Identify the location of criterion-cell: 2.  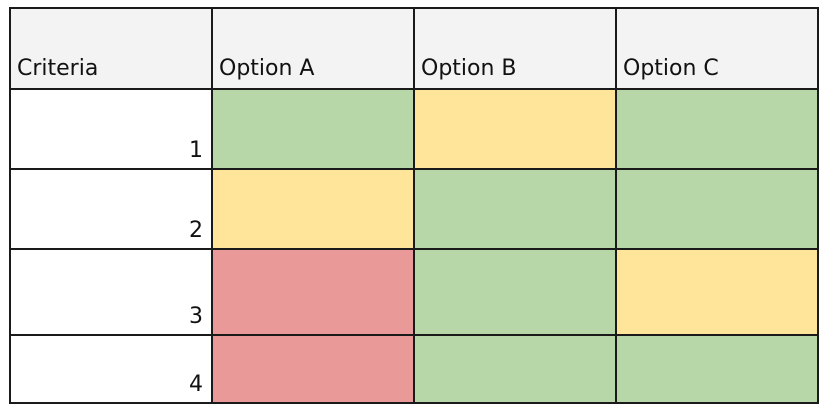
(111, 209).